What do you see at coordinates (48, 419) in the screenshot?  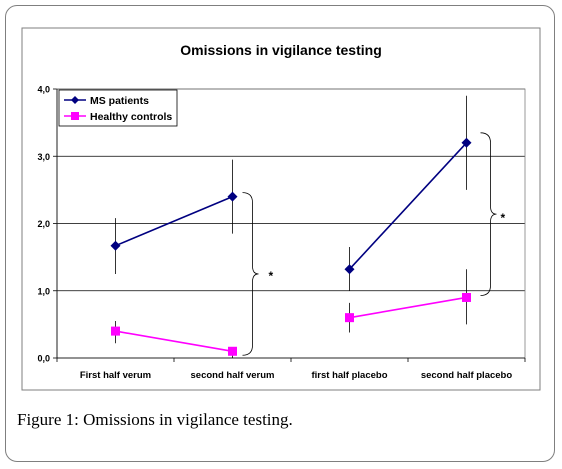 I see `caption-label: Figure 1:` at bounding box center [48, 419].